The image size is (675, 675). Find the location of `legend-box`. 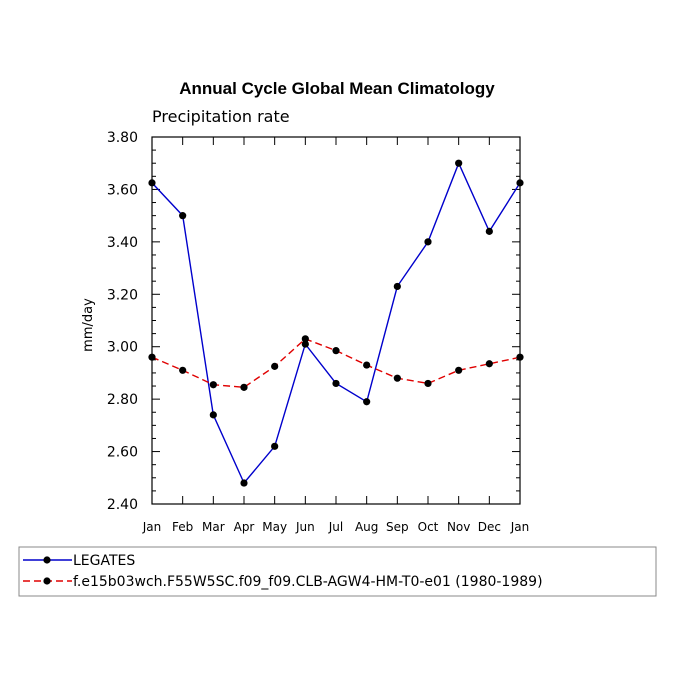

legend-box is located at coordinates (337, 571).